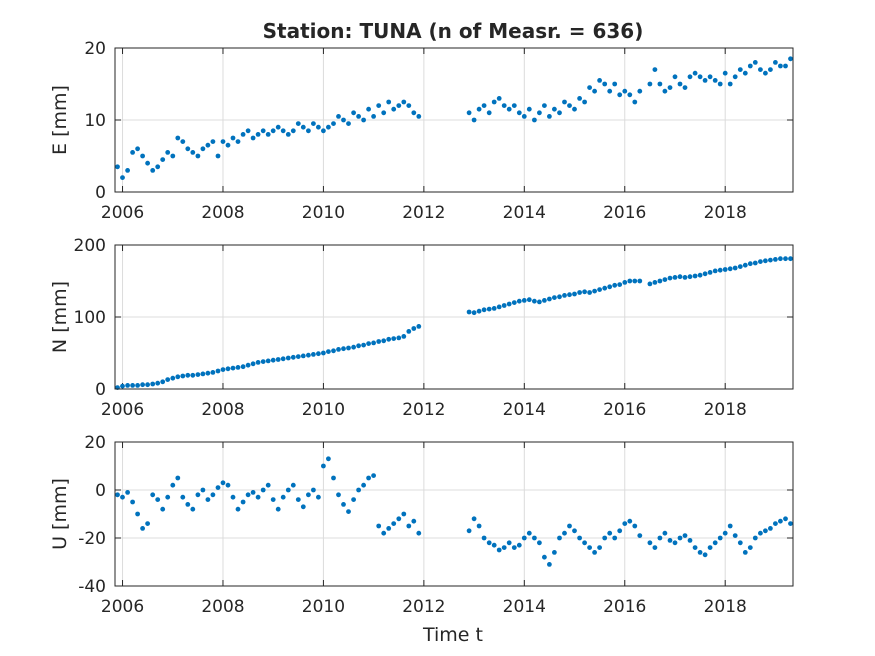 This screenshot has height=656, width=875. Describe the element at coordinates (100, 491) in the screenshot. I see `up-y-tick-label: 0` at that location.